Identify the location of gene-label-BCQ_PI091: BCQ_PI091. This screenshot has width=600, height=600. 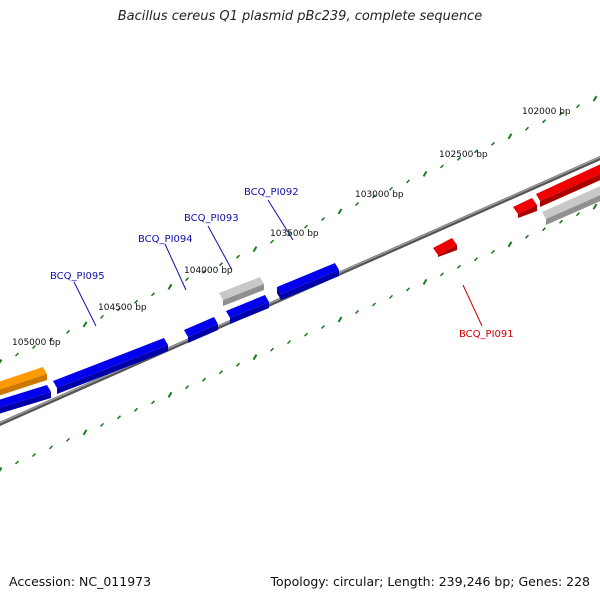
(486, 334).